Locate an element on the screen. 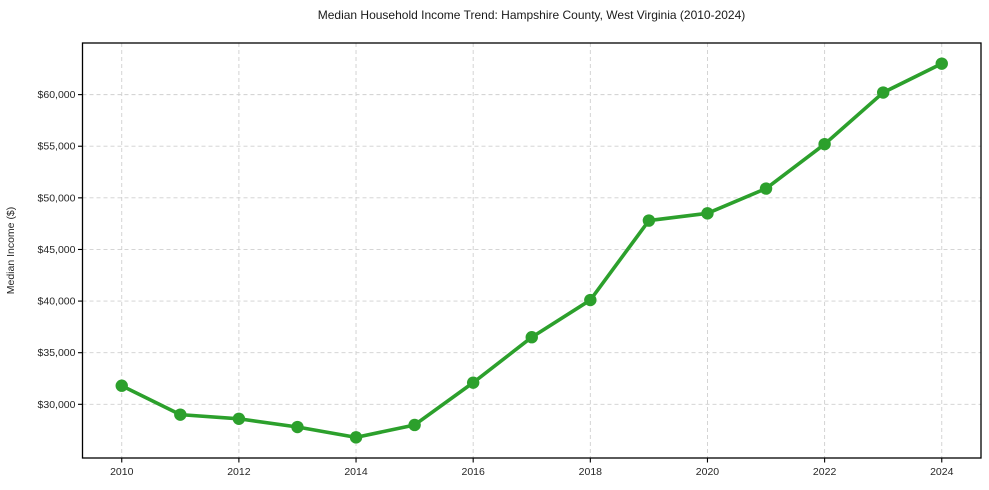  data-point-2013 is located at coordinates (297, 427).